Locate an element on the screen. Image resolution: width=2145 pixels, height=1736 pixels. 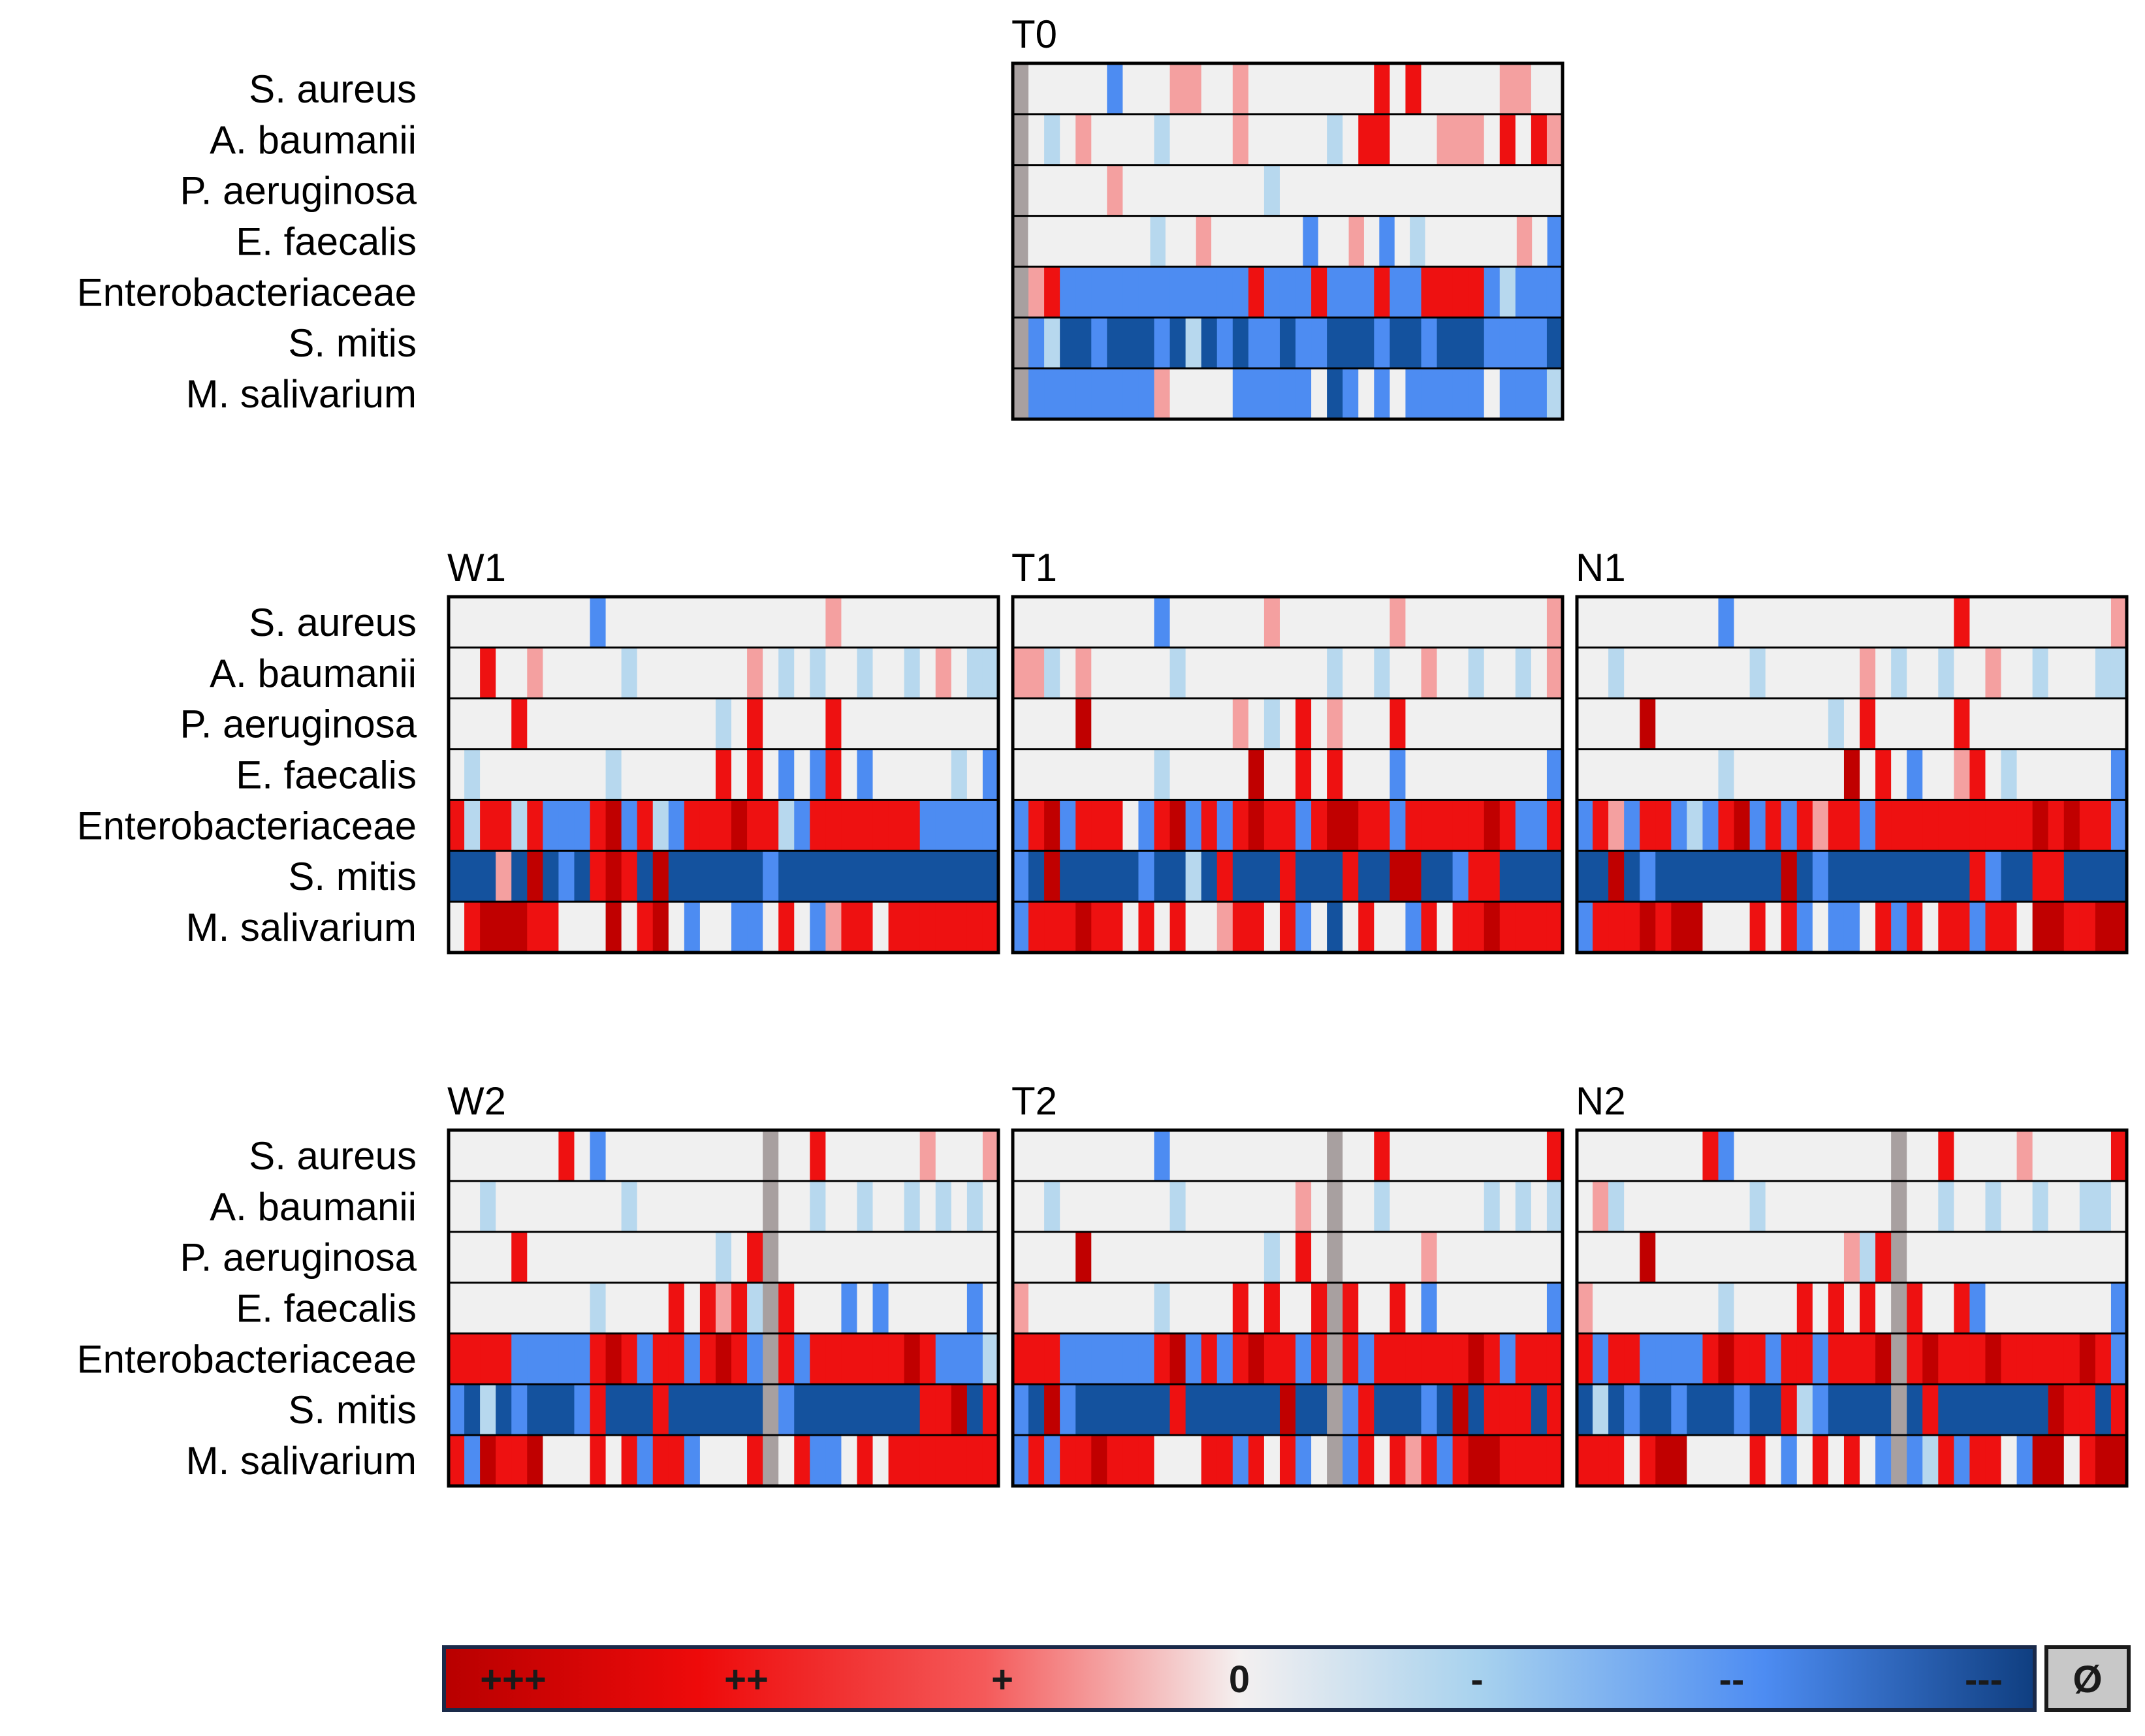
legend-label-6: --- is located at coordinates (1984, 1679).